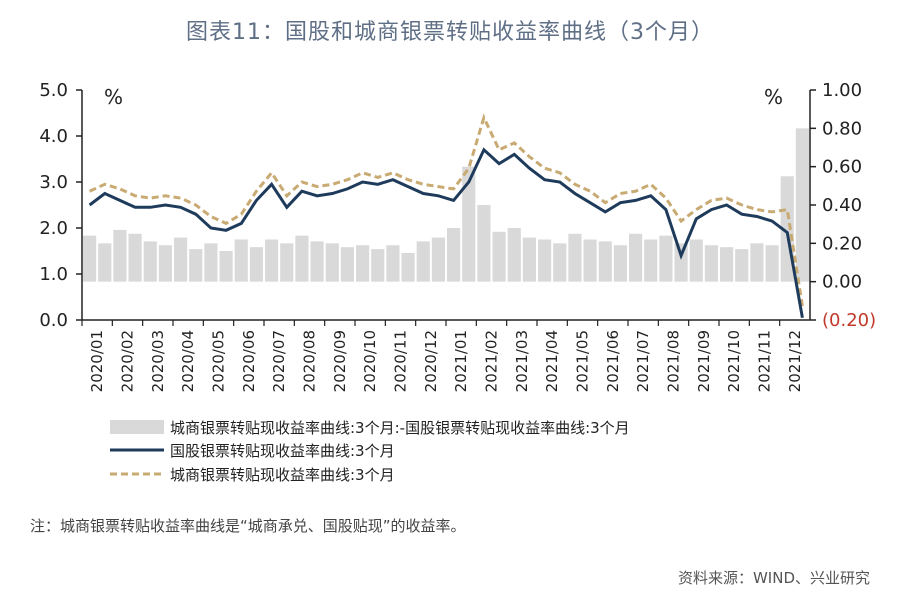 This screenshot has width=900, height=601. What do you see at coordinates (613, 361) in the screenshot?
I see `x-tick-label: 2021/06` at bounding box center [613, 361].